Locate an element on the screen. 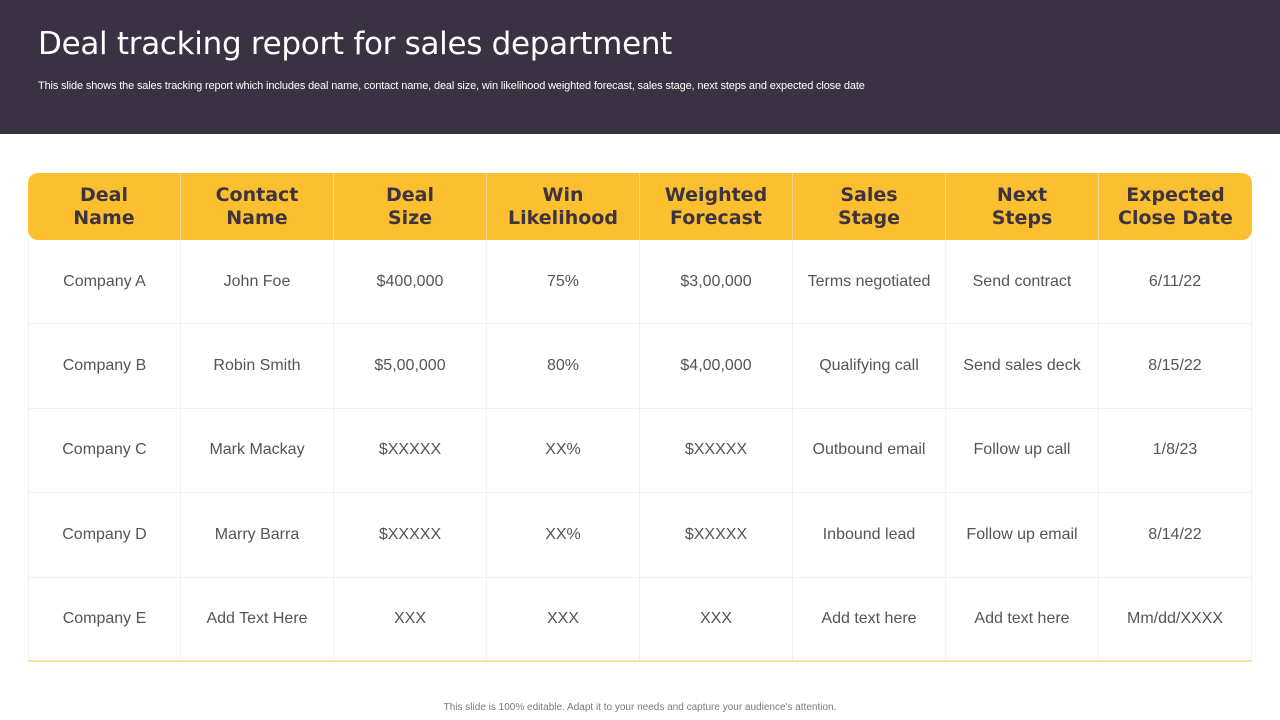  cell-contact-name: Mark Mackay is located at coordinates (257, 450).